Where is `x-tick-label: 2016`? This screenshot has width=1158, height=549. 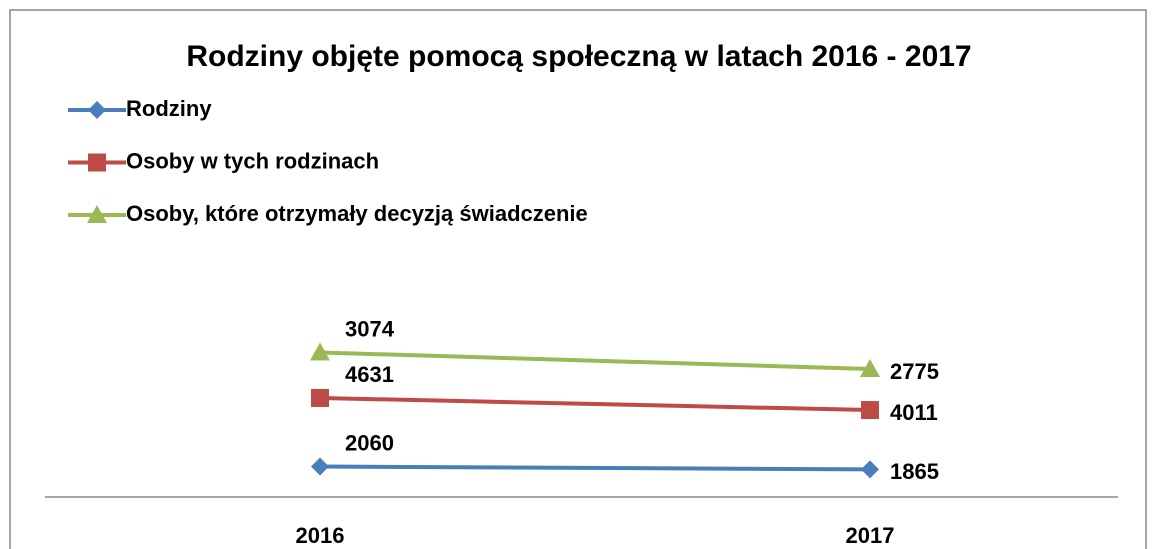
x-tick-label: 2016 is located at coordinates (320, 535).